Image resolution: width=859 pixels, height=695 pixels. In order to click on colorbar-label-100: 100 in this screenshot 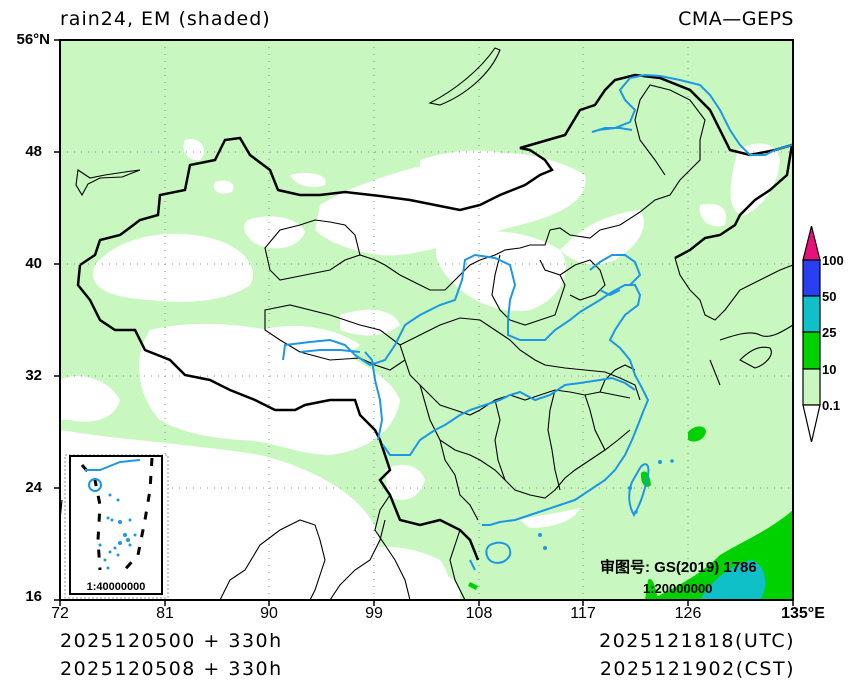, I will do `click(833, 260)`.